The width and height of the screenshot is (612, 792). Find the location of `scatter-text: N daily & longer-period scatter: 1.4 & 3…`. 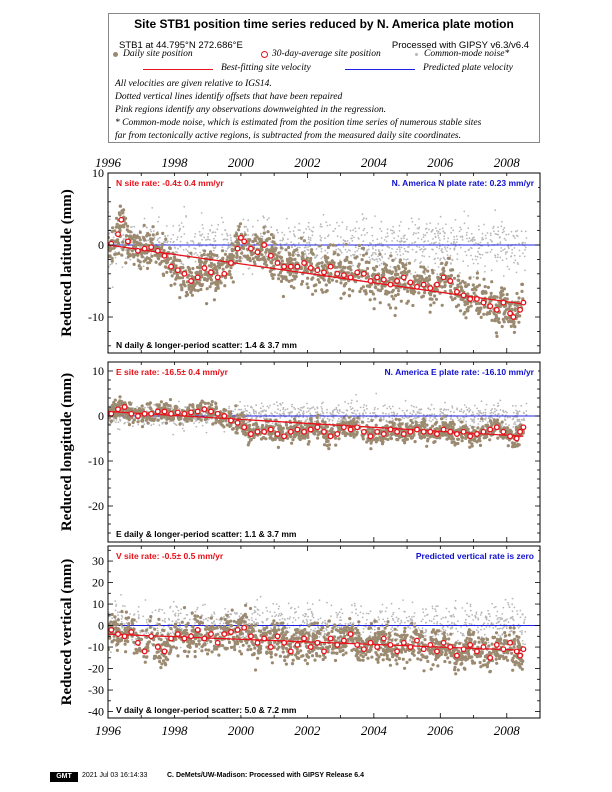

scatter-text: N daily & longer-period scatter: 1.4 & 3… is located at coordinates (206, 345).